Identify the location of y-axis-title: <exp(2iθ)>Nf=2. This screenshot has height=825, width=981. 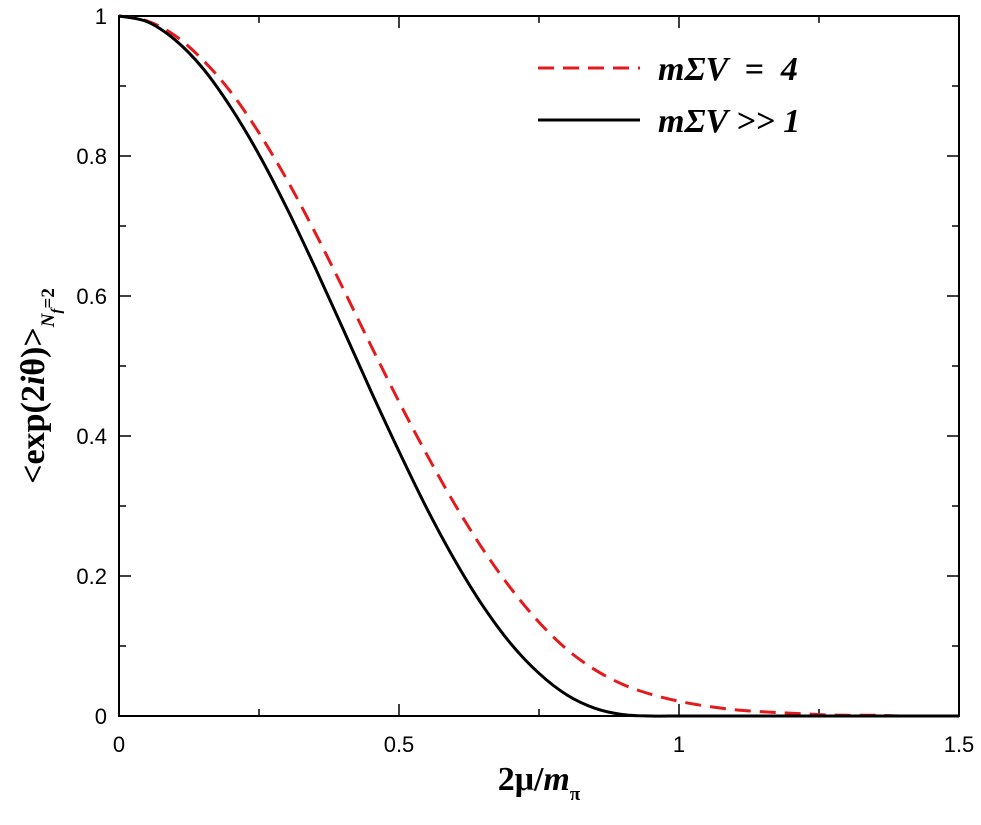
(40, 386).